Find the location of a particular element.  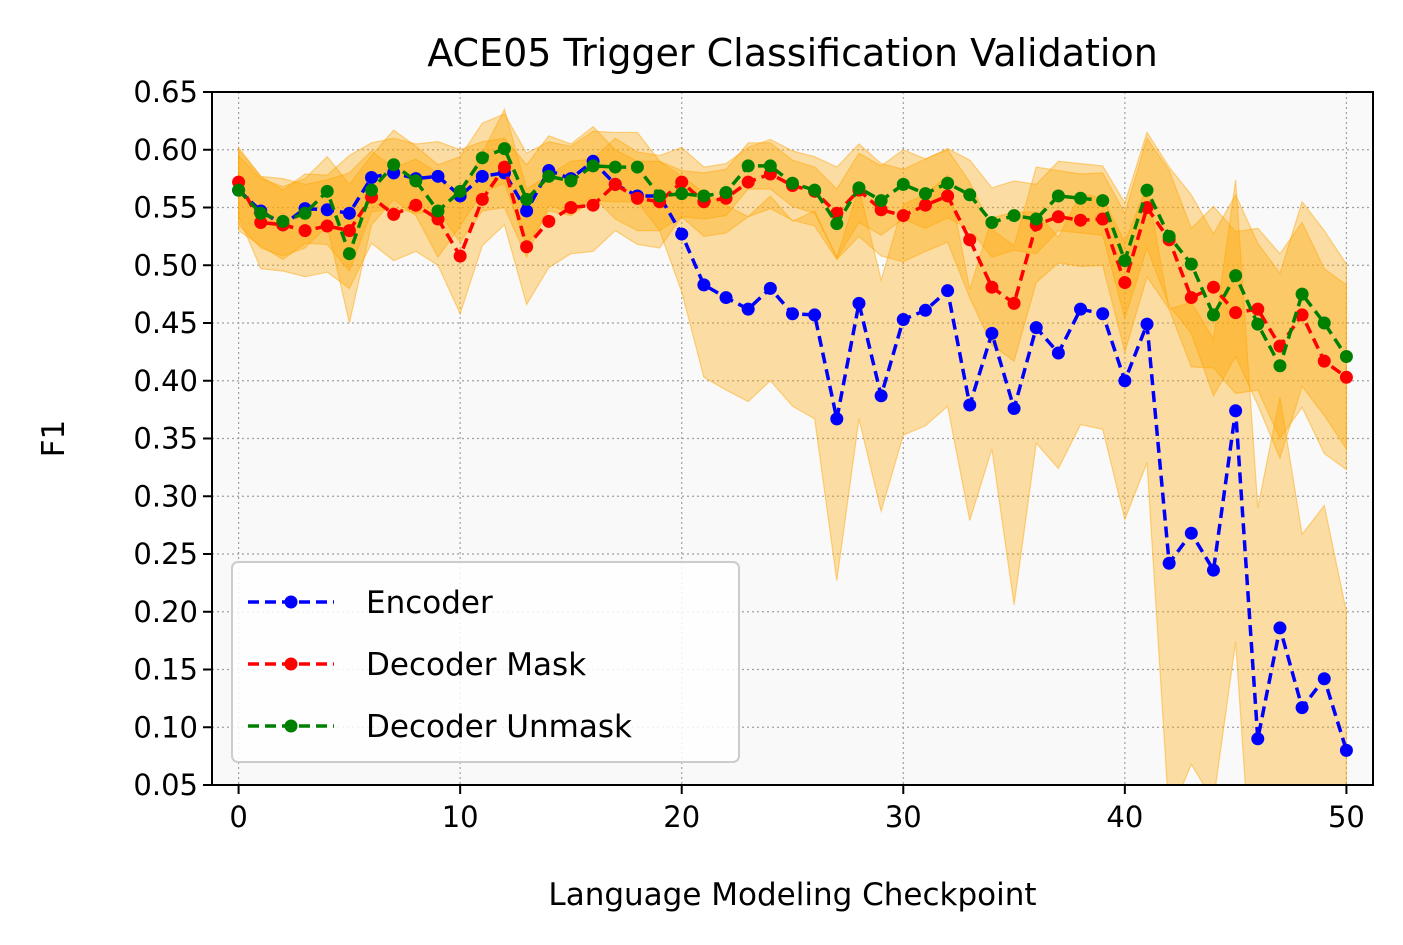

x-axis: 0 10 20 30 40 50 is located at coordinates (797, 809).